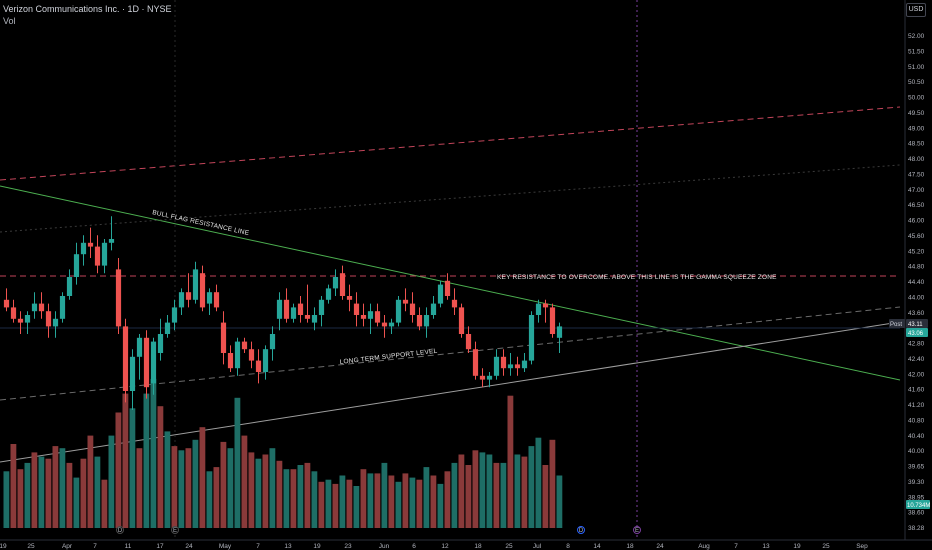 The width and height of the screenshot is (932, 550). What do you see at coordinates (637, 531) in the screenshot?
I see `event-marker-label: E` at bounding box center [637, 531].